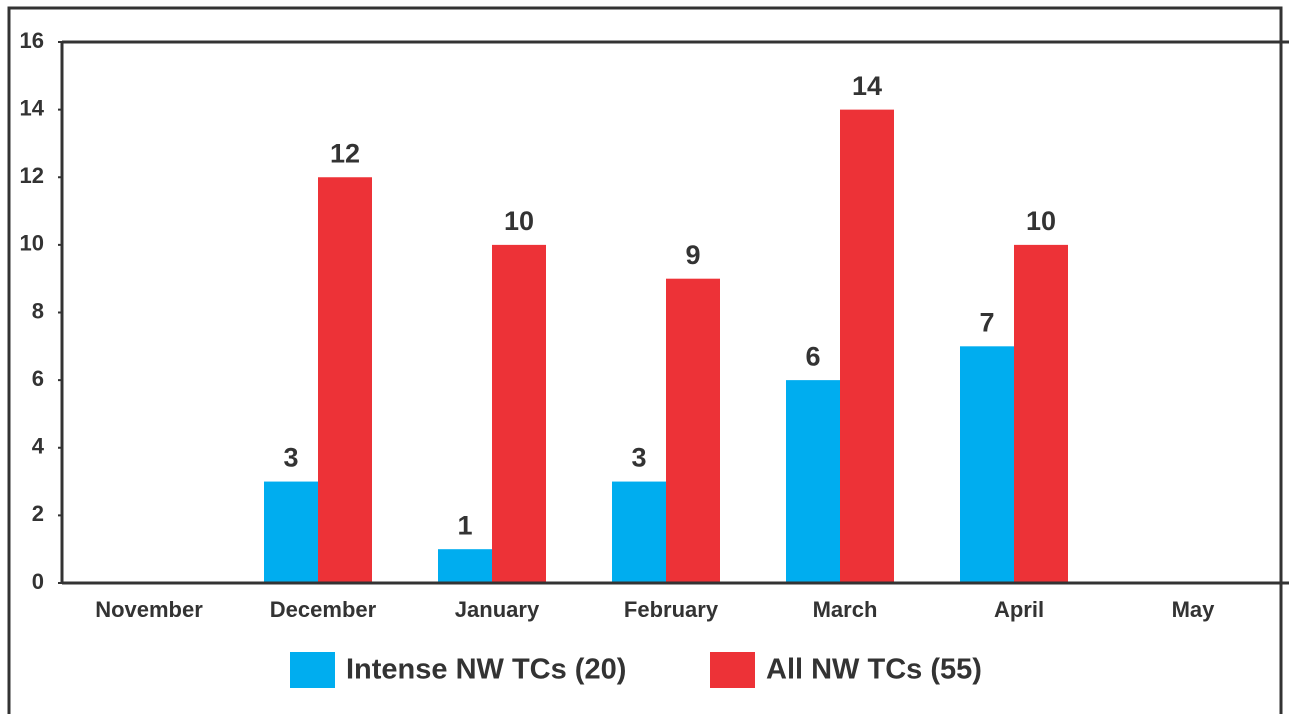  What do you see at coordinates (38, 378) in the screenshot?
I see `y-tick-label: 6` at bounding box center [38, 378].